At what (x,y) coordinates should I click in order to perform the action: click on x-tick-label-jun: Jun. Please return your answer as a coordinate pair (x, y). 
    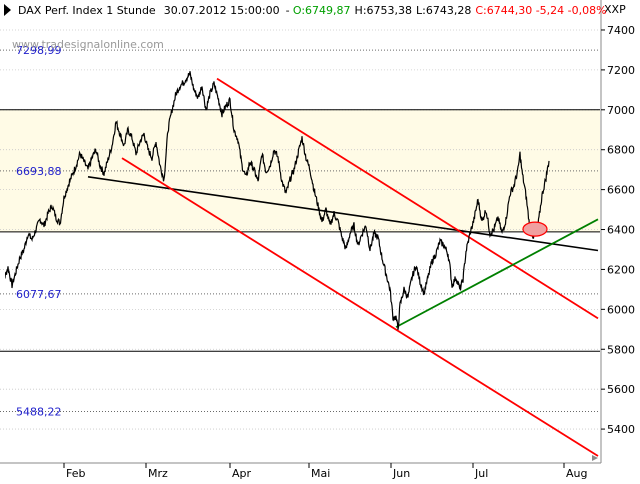
    Looking at the image, I should click on (401, 473).